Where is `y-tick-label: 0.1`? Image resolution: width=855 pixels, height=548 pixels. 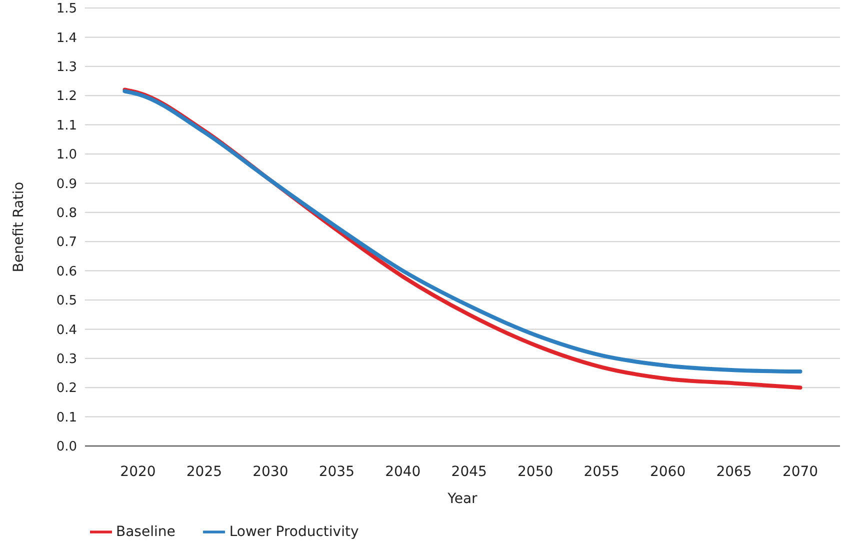 y-tick-label: 0.1 is located at coordinates (66, 418).